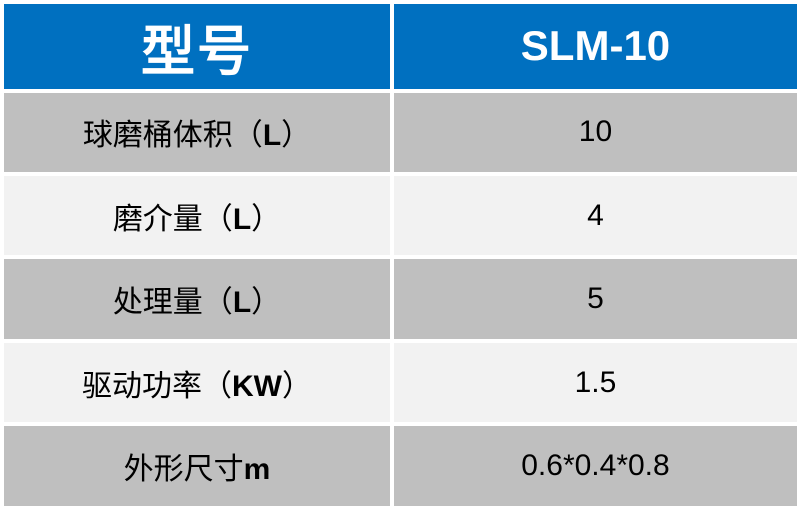 This screenshot has height=510, width=801. Describe the element at coordinates (595, 132) in the screenshot. I see `row-barrel-volume-value: 10` at that location.